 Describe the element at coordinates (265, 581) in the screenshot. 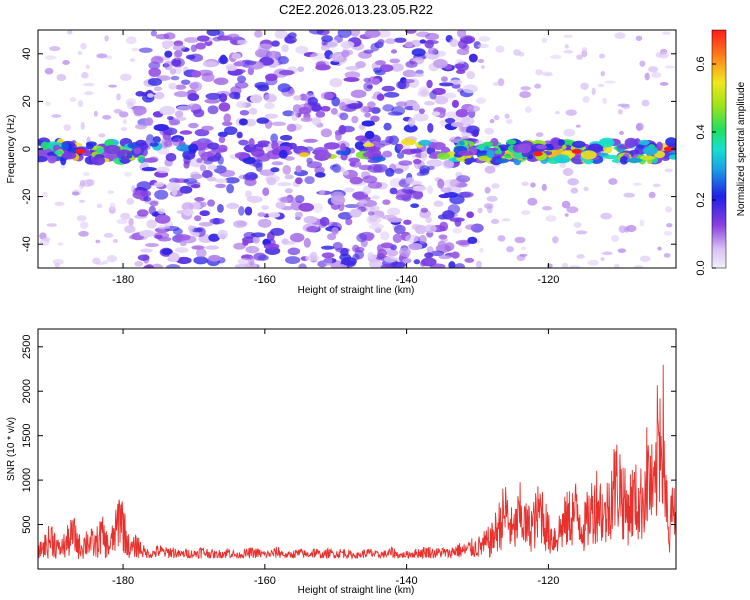

I see `snr-x-tick-label: -160` at that location.